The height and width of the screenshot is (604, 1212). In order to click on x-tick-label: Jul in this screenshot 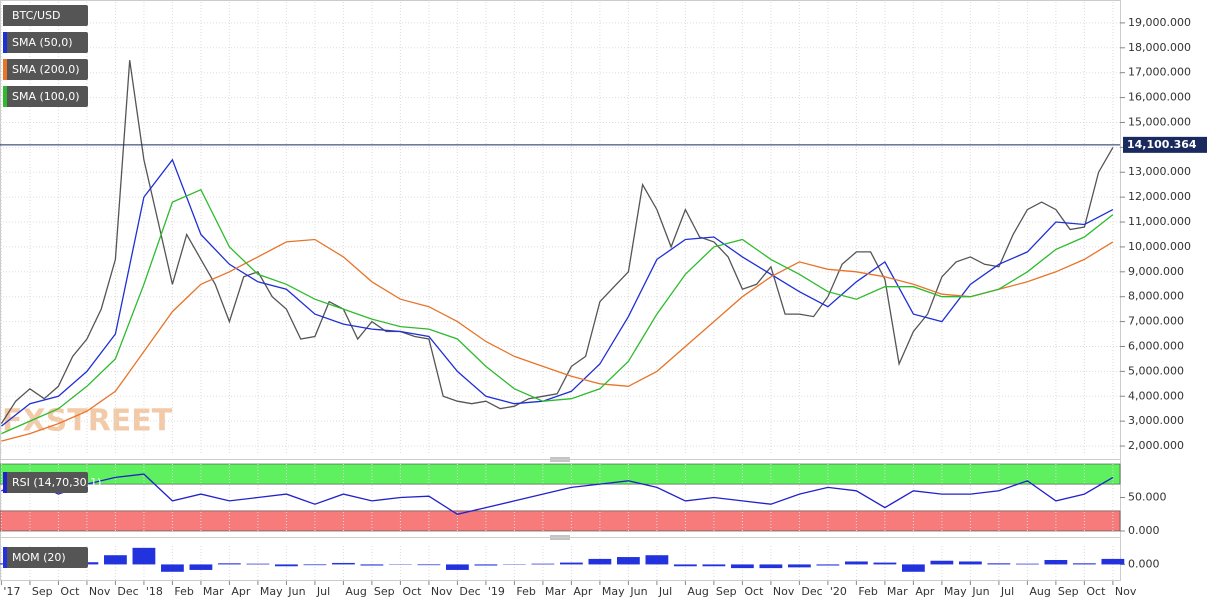, I will do `click(323, 591)`.